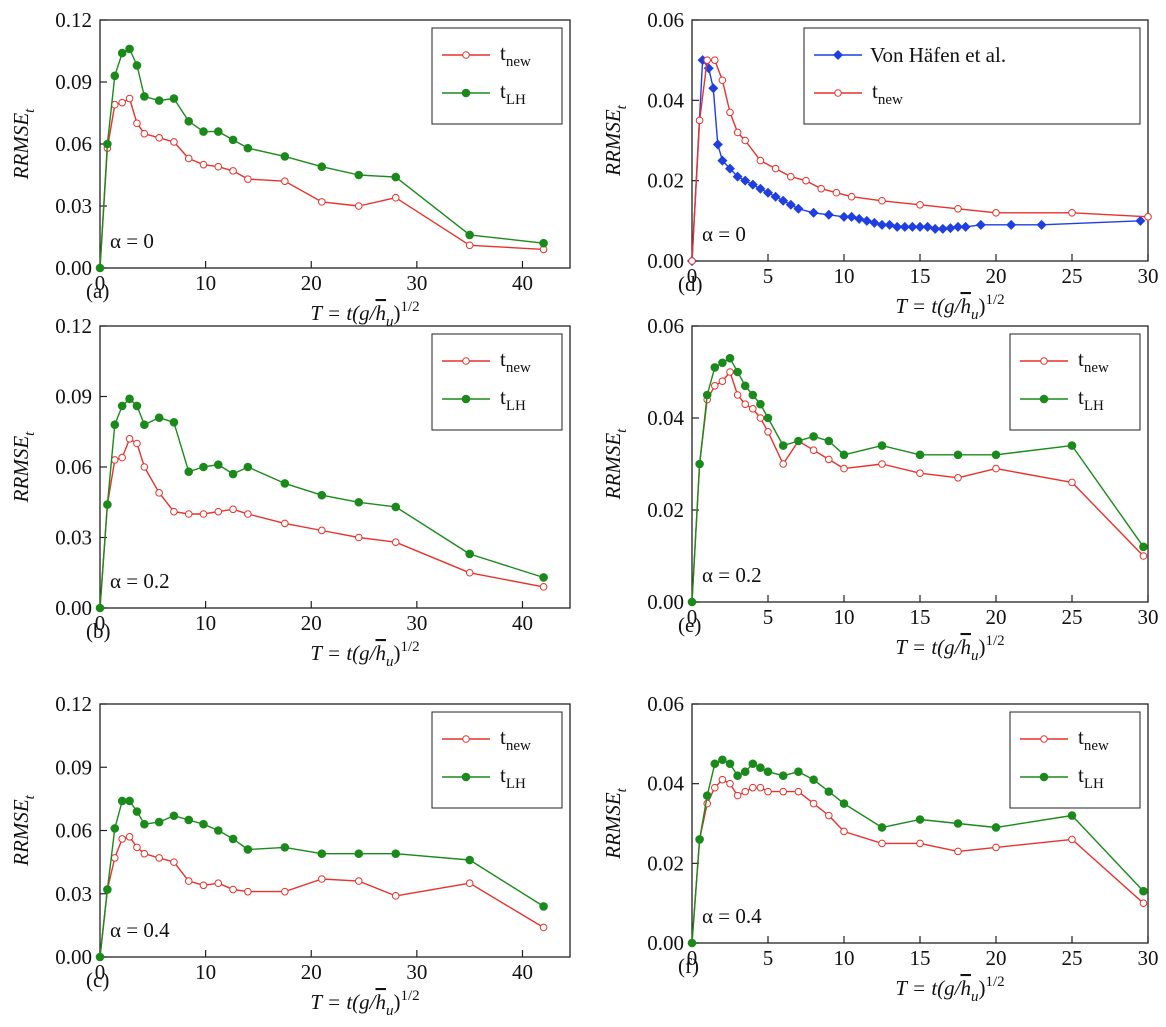 The image size is (1166, 1027). I want to click on x-tick-label: 15, so click(920, 958).